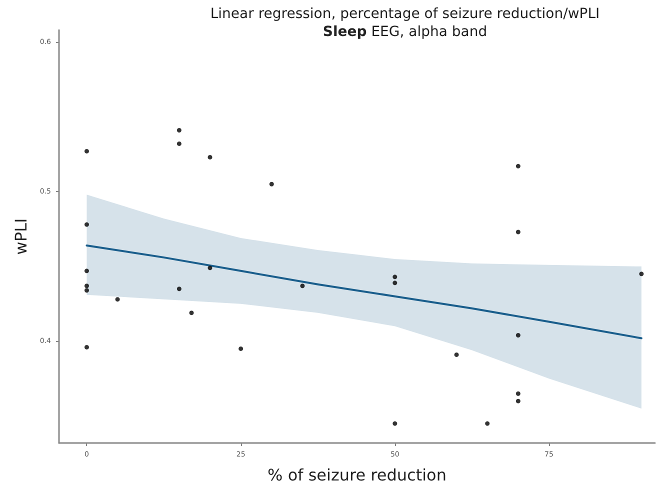 This screenshot has height=488, width=665. Describe the element at coordinates (20, 236) in the screenshot. I see `y-axis-title: wPLI` at that location.